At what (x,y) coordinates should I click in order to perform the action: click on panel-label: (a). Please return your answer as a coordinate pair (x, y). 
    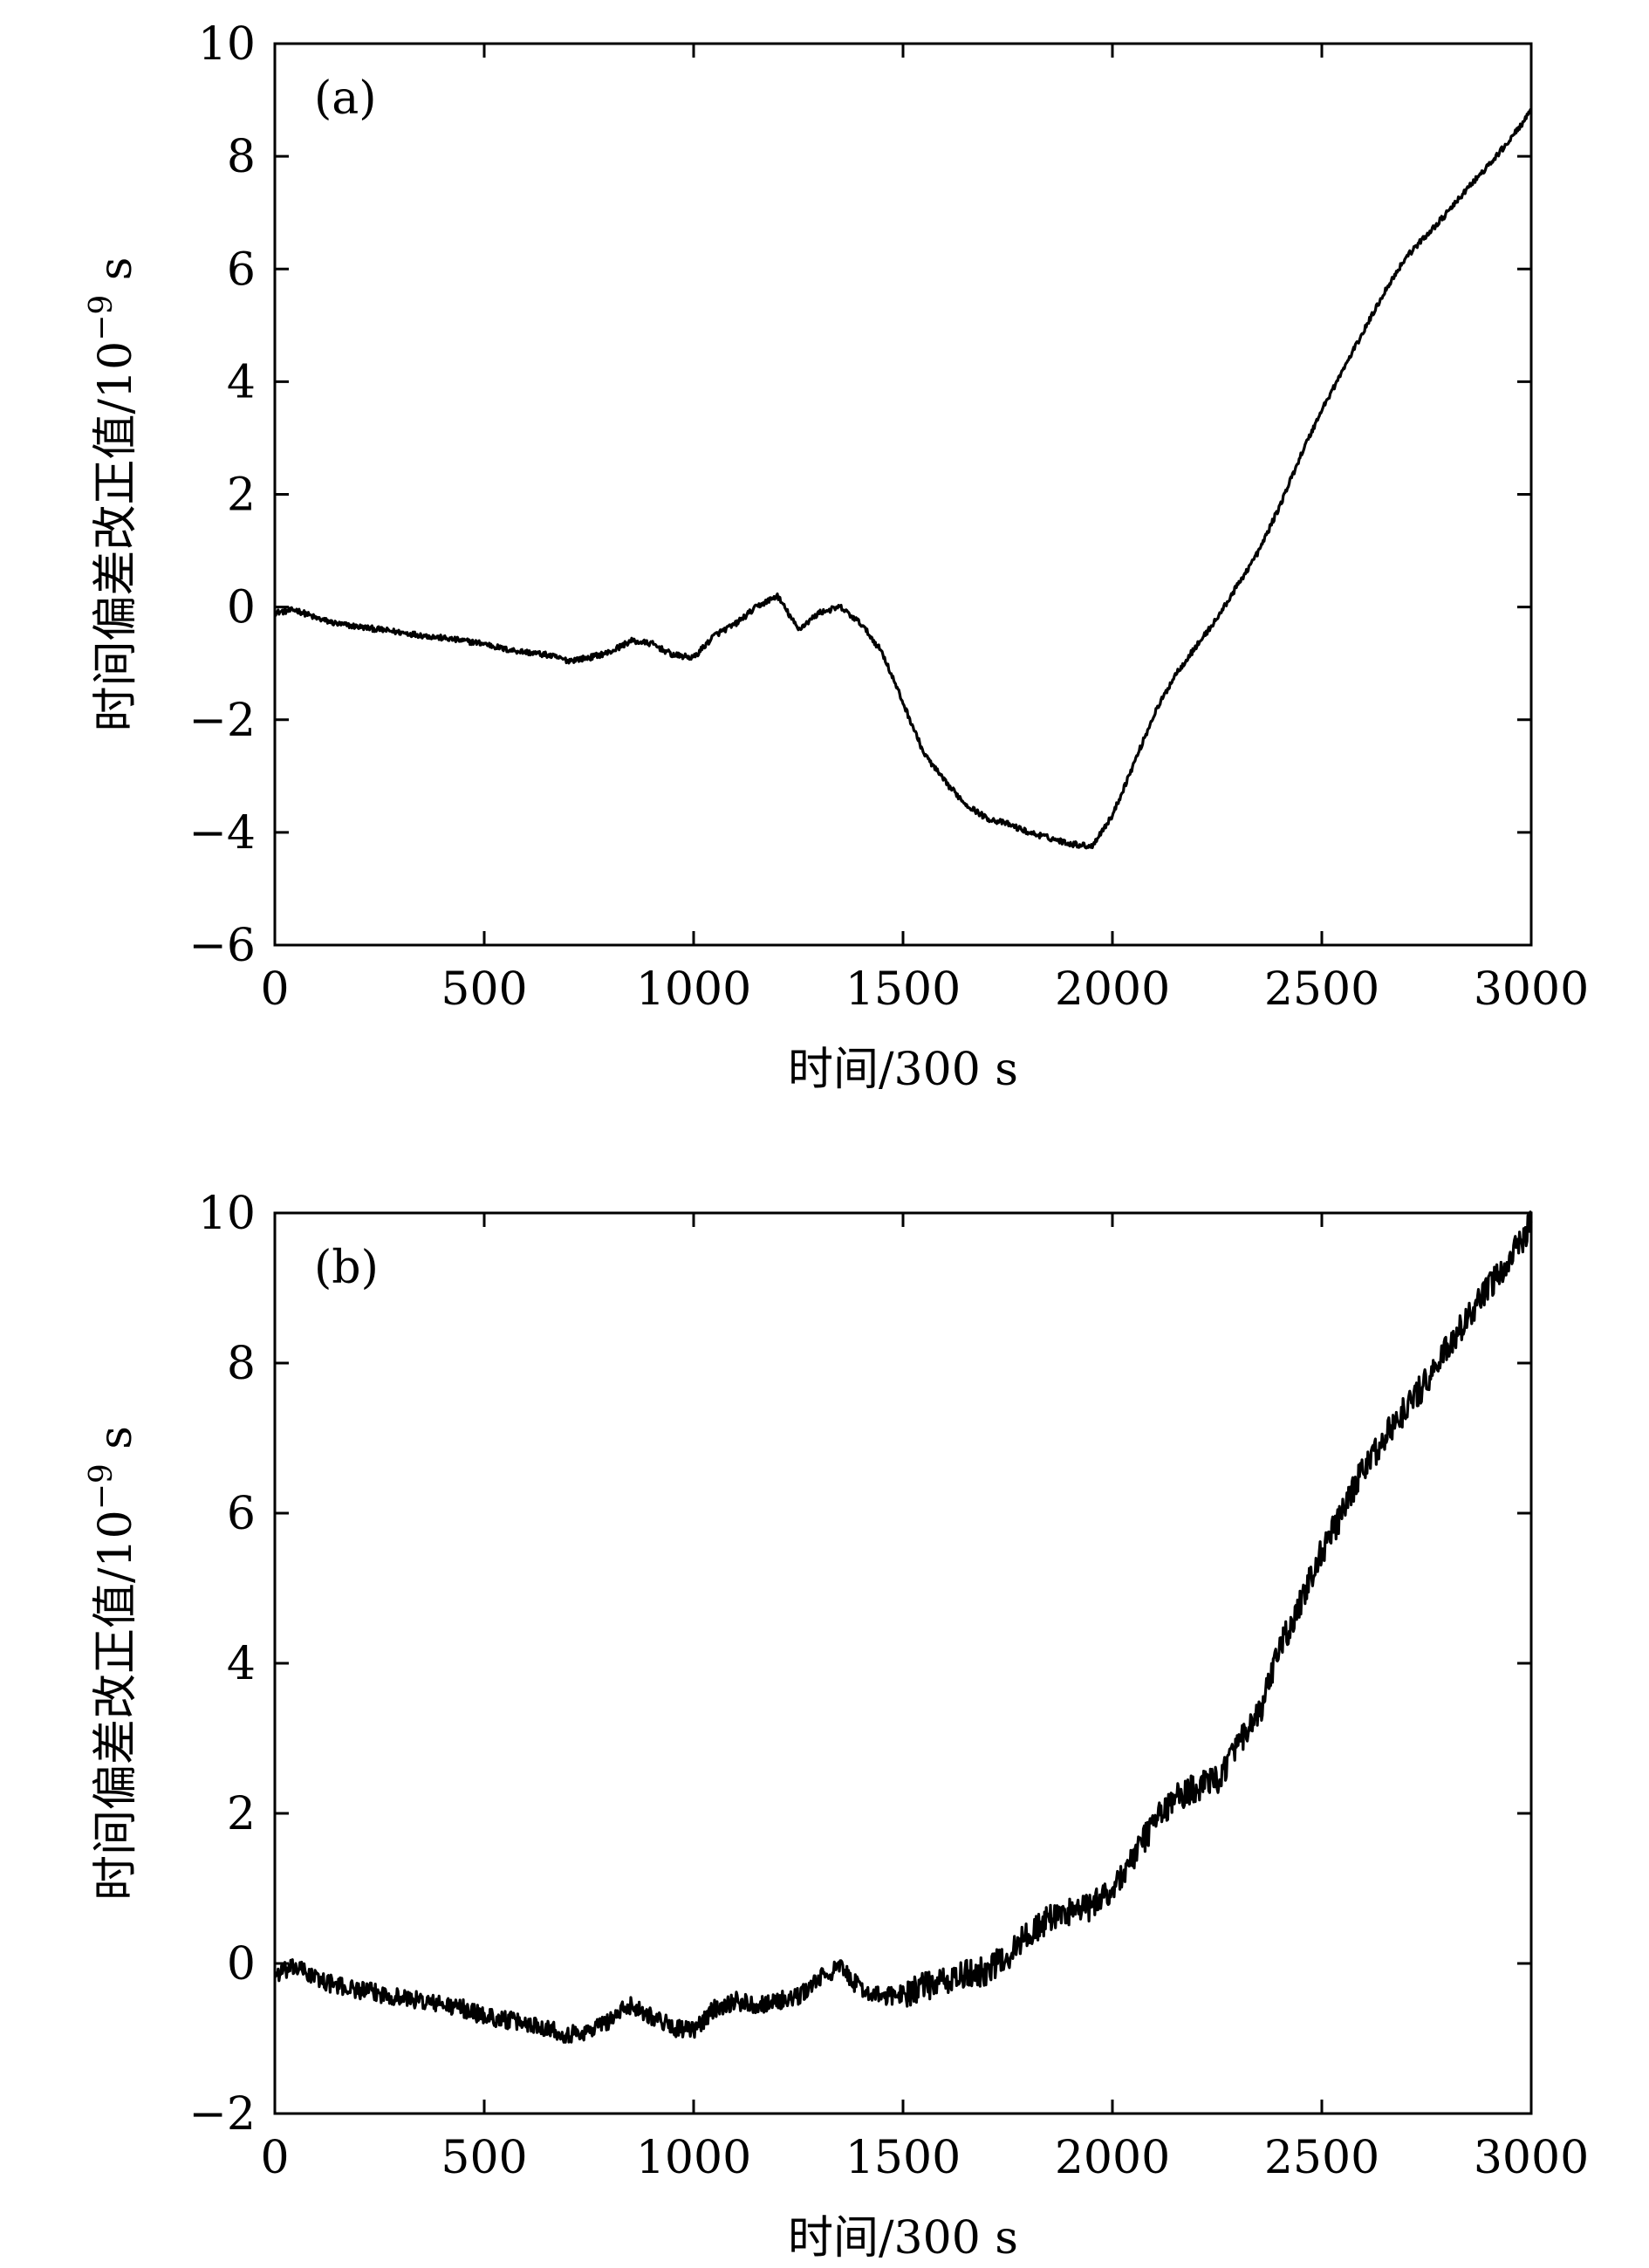
    Looking at the image, I should click on (345, 98).